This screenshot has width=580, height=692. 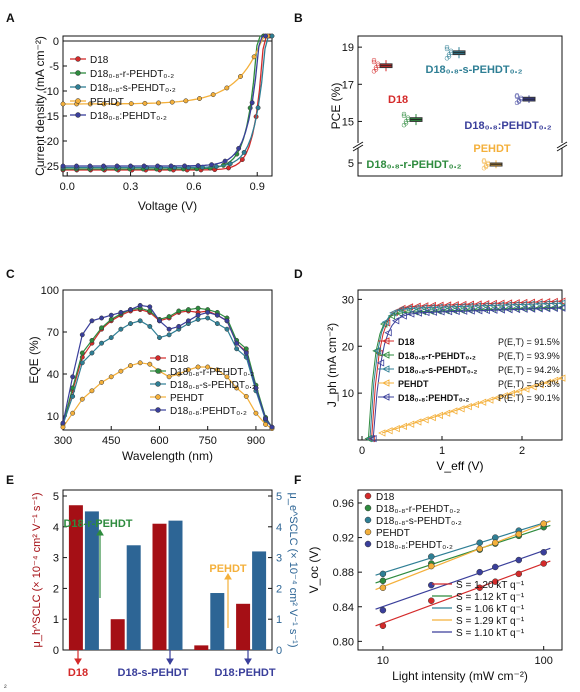 I want to click on panel-e-annotation-arrowhead, so click(x=100, y=532).